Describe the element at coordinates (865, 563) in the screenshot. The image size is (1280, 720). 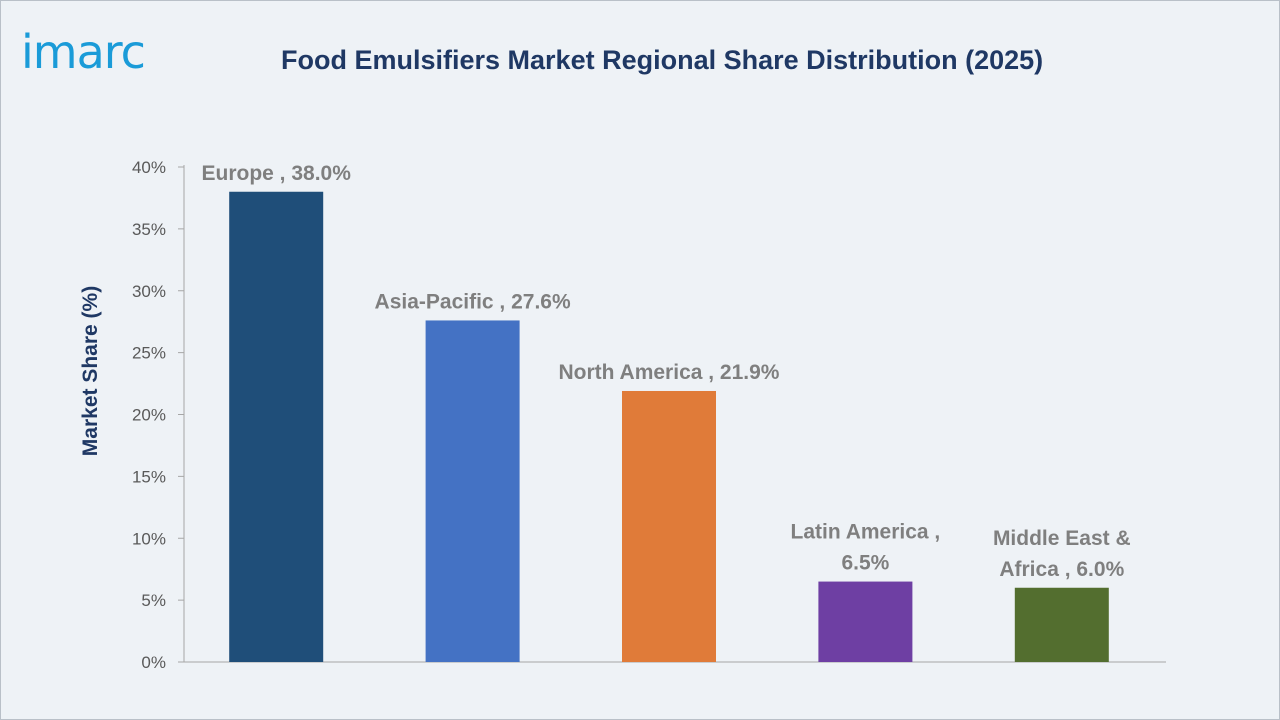
I see `data-label: 6.5%` at that location.